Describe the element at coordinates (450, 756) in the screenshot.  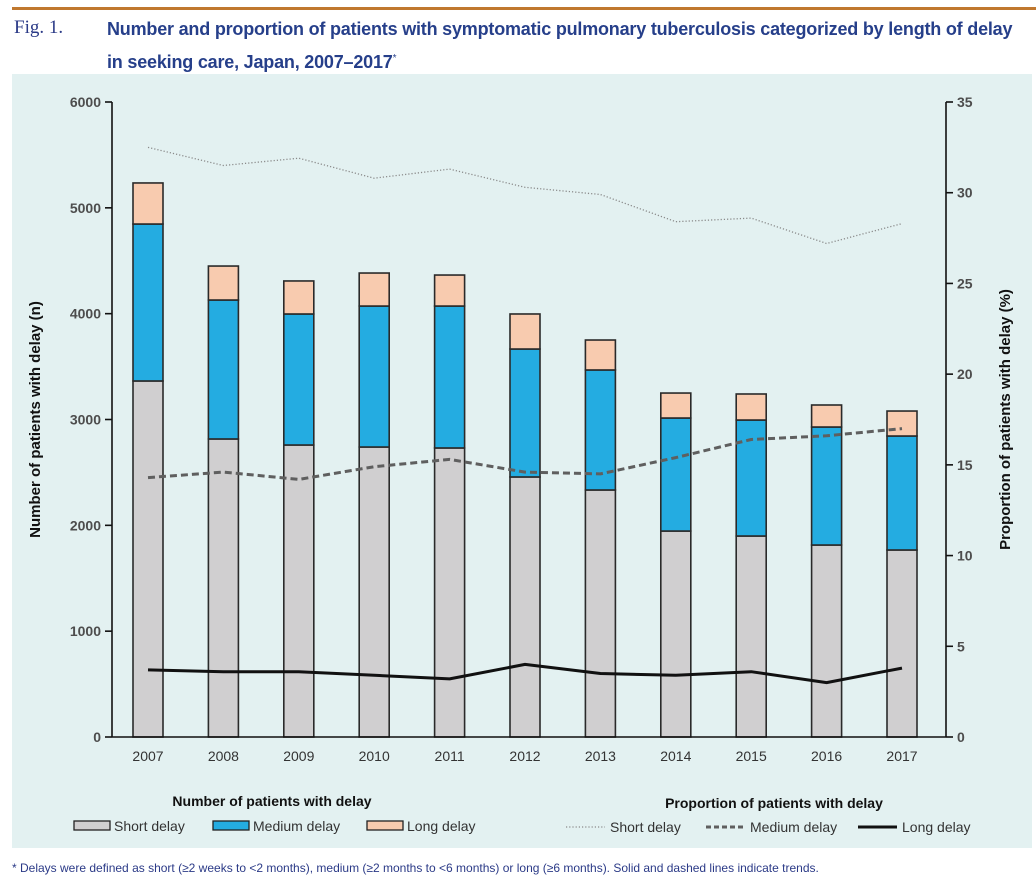
I see `x-tick-label-2011: 2011` at that location.